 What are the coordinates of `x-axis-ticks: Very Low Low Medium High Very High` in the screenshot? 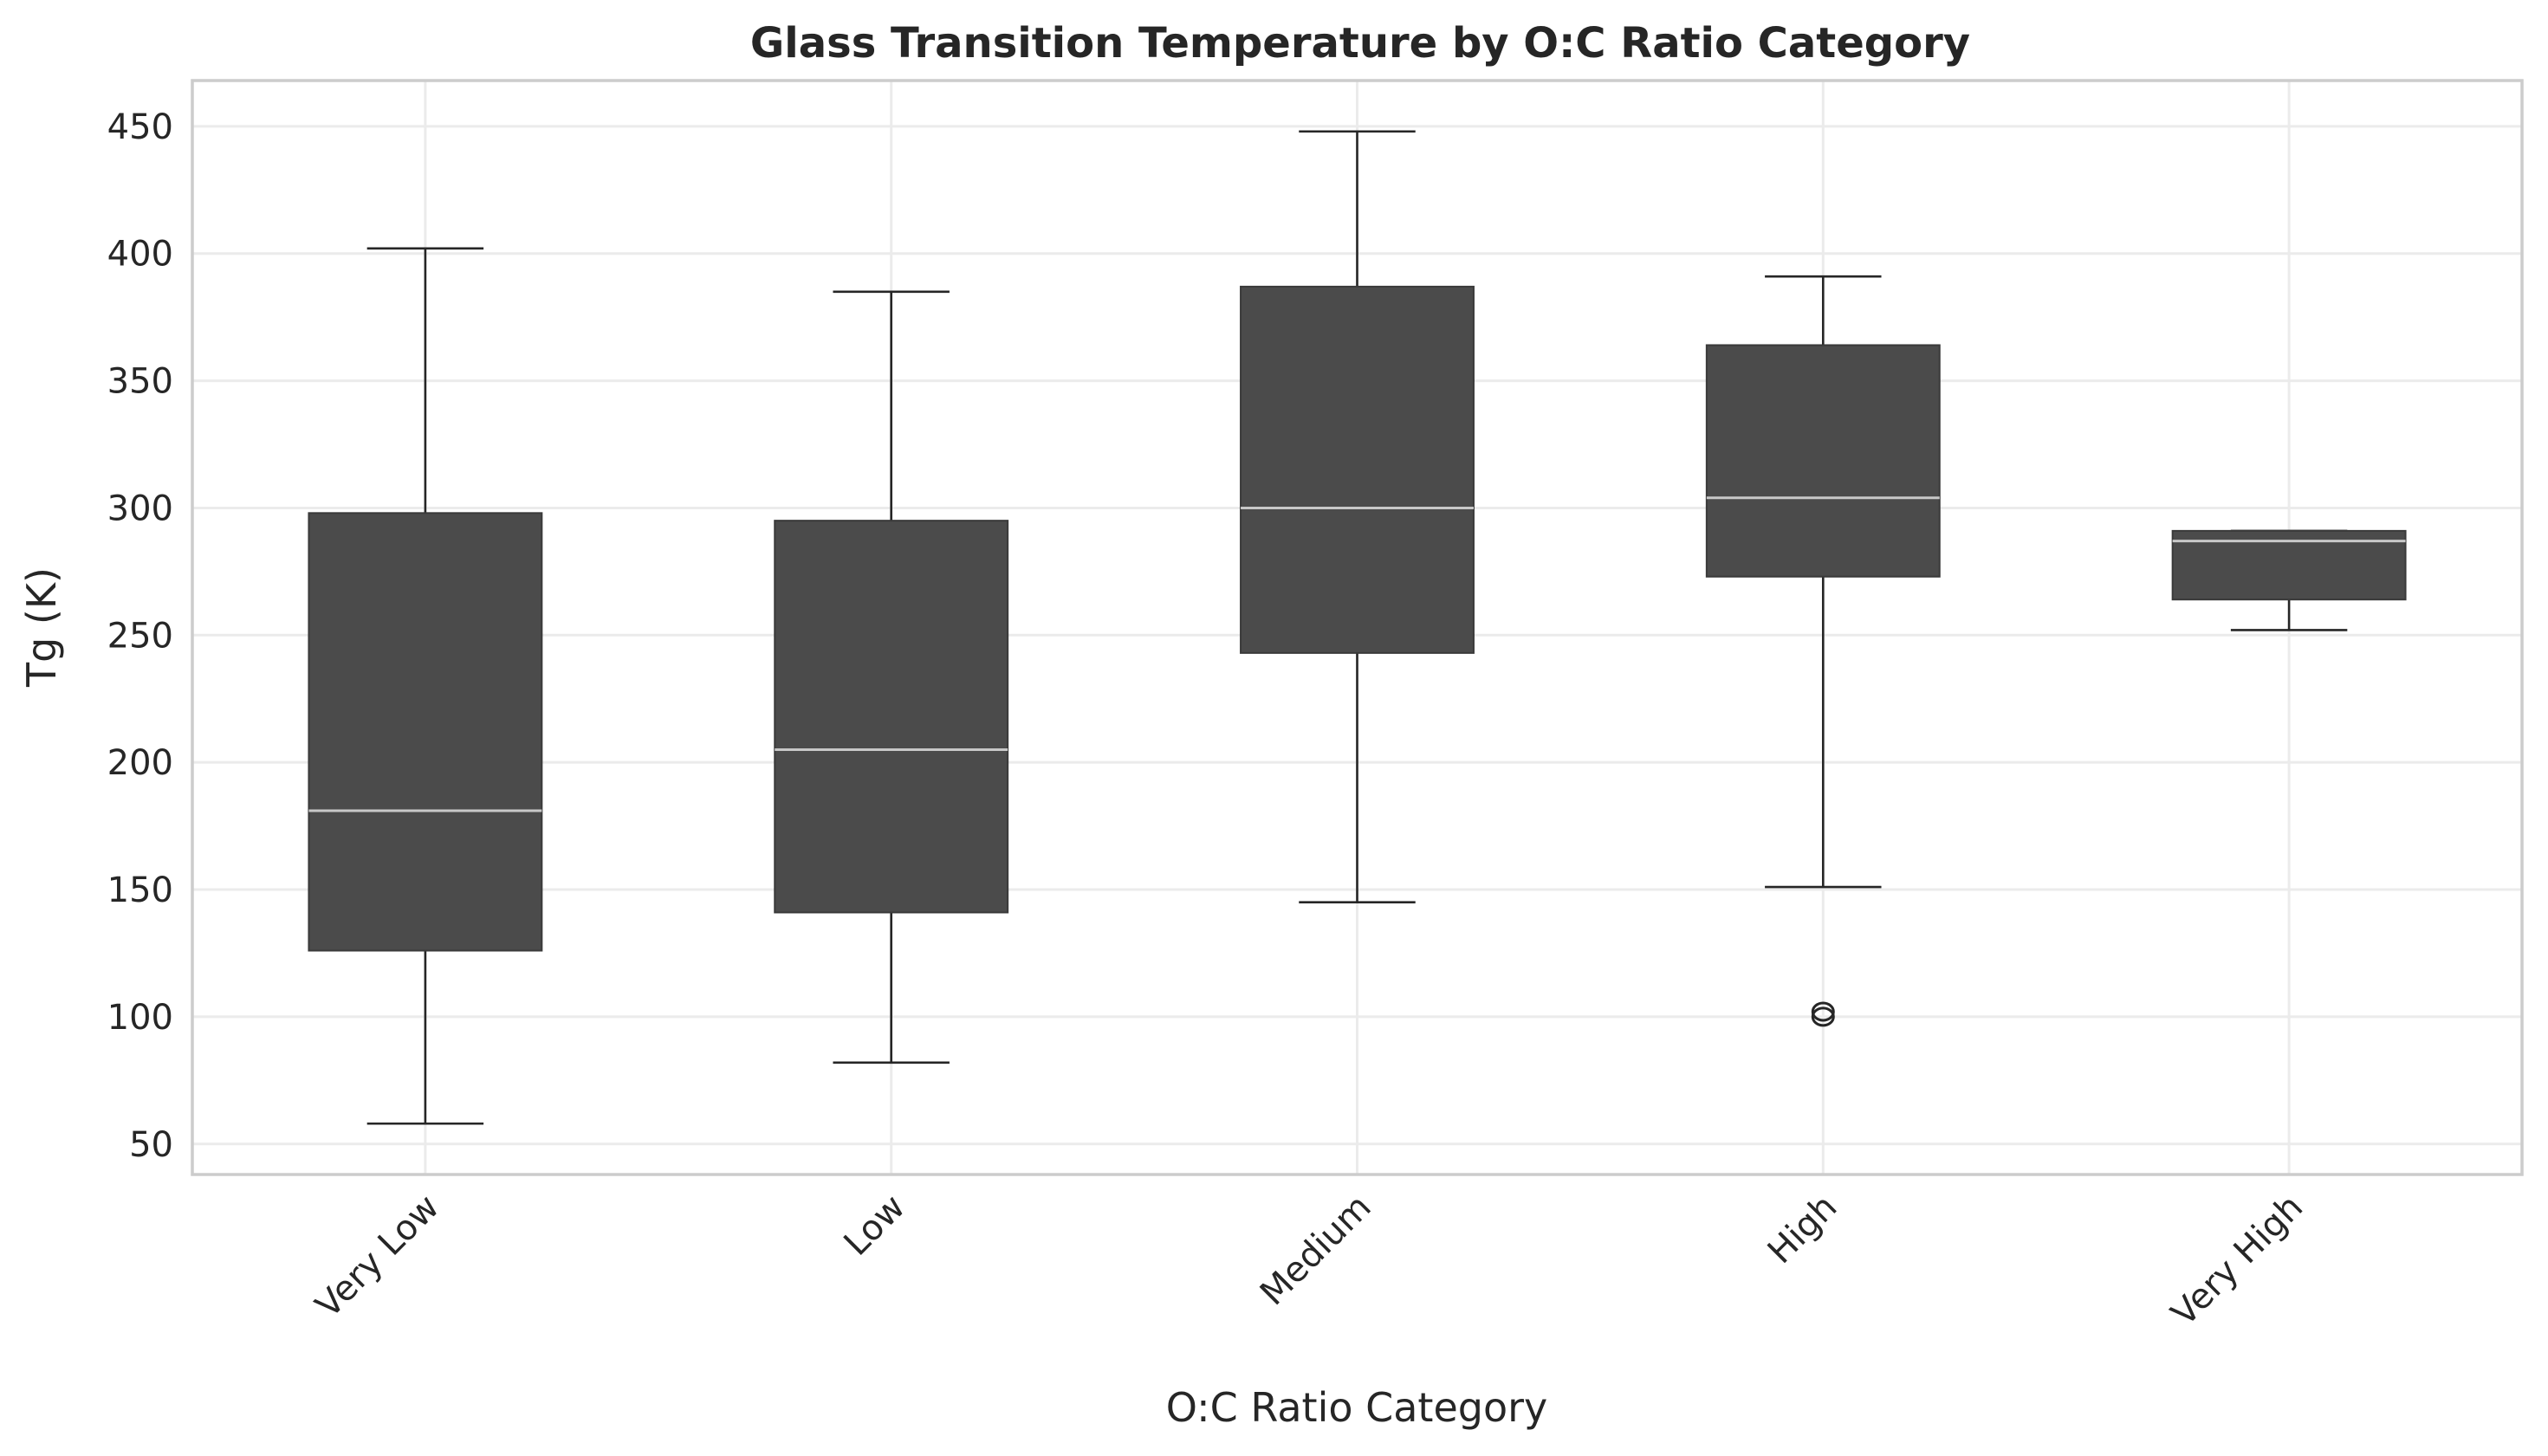 It's located at (1309, 1260).